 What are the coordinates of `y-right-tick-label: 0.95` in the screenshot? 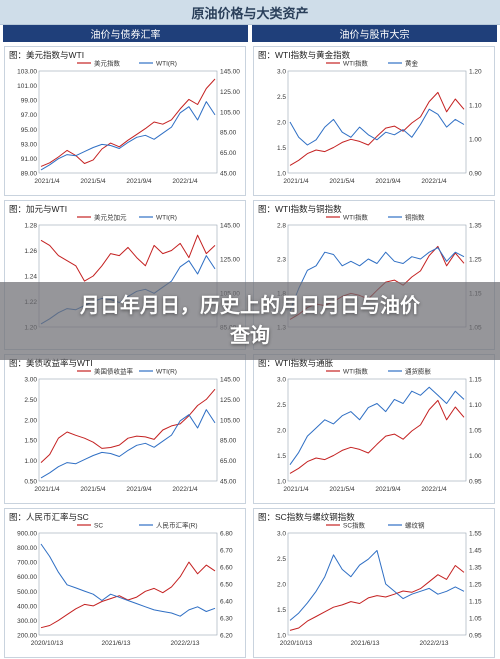 It's located at (475, 482).